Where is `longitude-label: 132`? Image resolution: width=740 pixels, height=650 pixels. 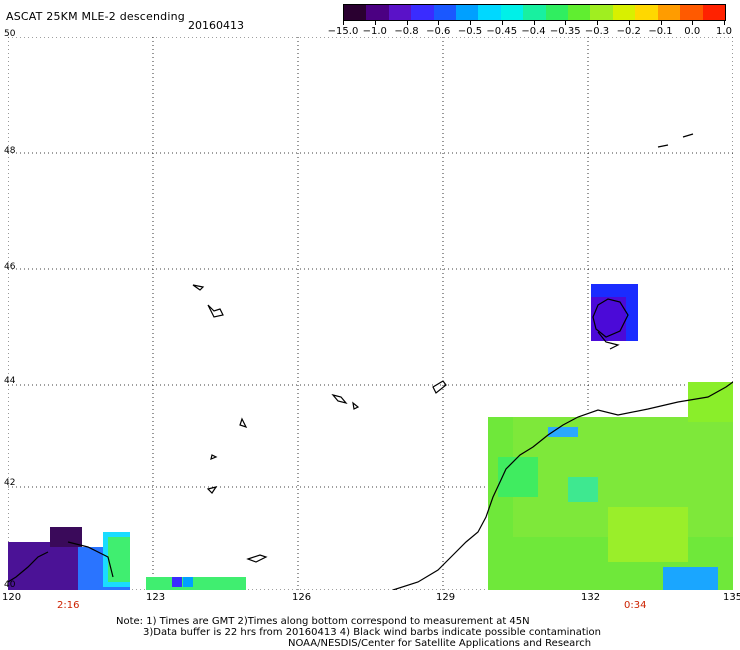 longitude-label: 132 is located at coordinates (591, 597).